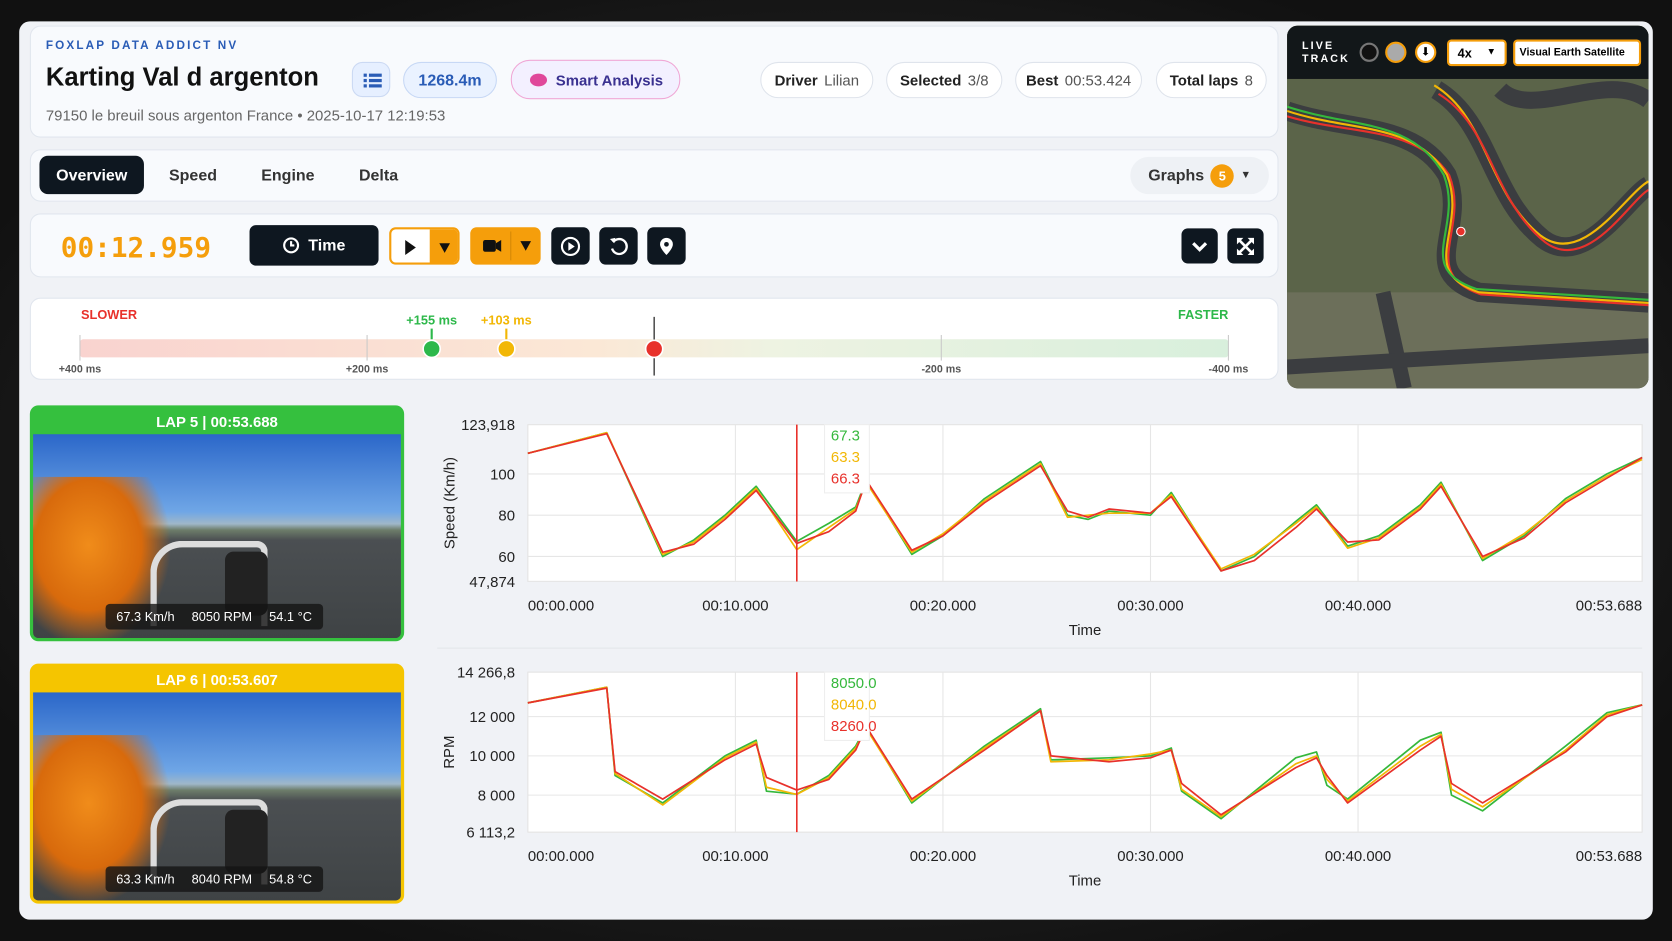 Image resolution: width=1672 pixels, height=941 pixels. What do you see at coordinates (496, 795) in the screenshot?
I see `y-tick-label: 8 000` at bounding box center [496, 795].